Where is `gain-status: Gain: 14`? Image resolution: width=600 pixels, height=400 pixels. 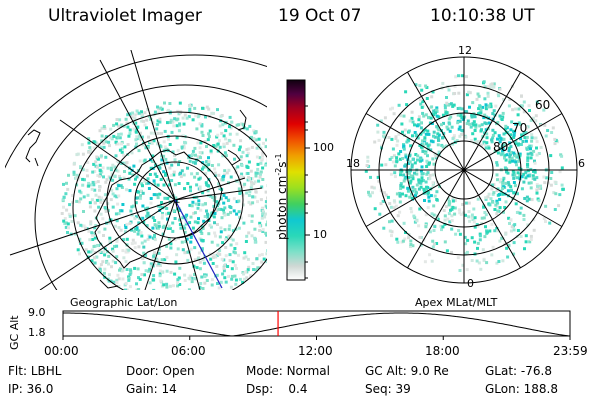 gain-status: Gain: 14 is located at coordinates (151, 389).